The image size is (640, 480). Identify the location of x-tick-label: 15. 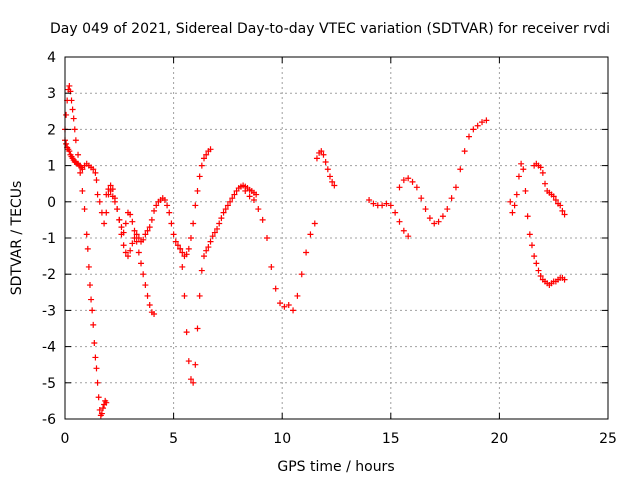
(391, 439).